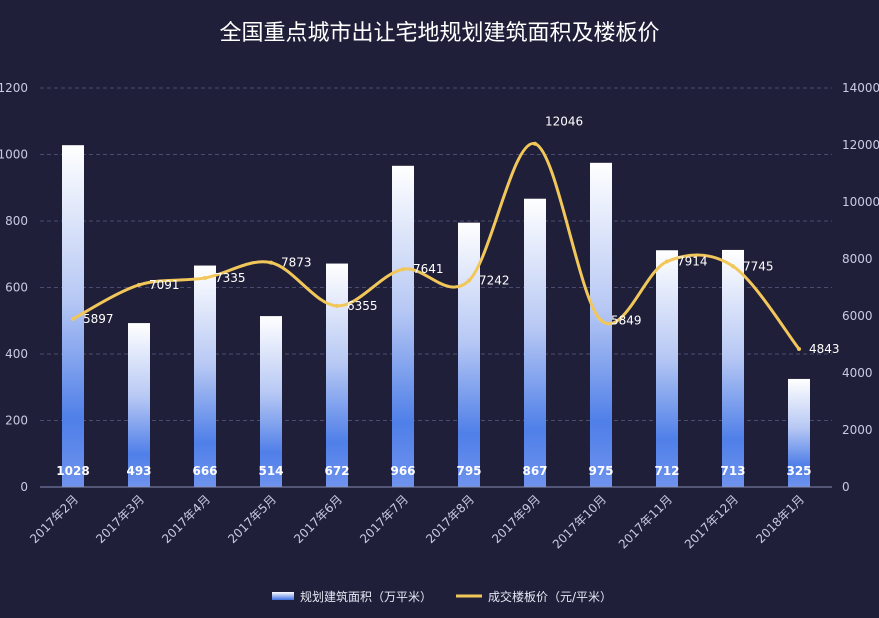 The width and height of the screenshot is (879, 618). Describe the element at coordinates (439, 33) in the screenshot. I see `chart-title: 全国重点城市出让宅地规划建筑面积及楼板价` at that location.